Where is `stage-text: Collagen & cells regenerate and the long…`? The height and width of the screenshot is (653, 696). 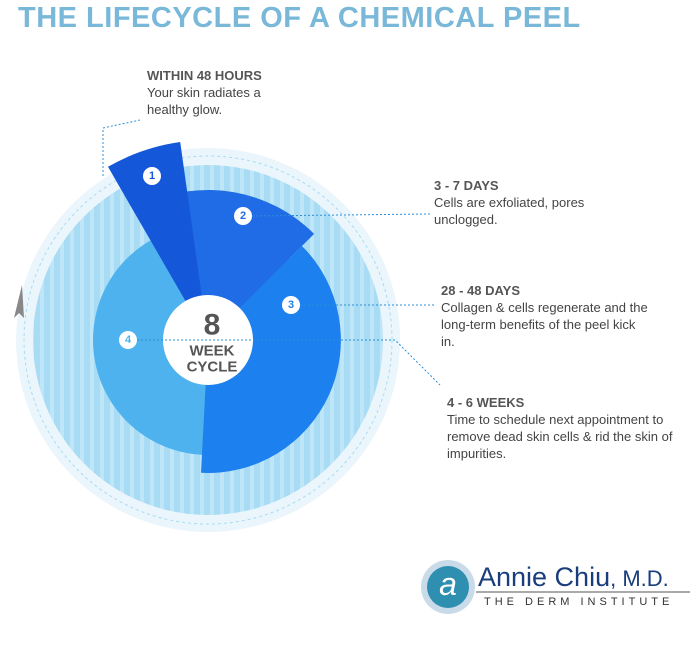
stage-text: Collagen & cells regenerate and the long… is located at coordinates (544, 324).